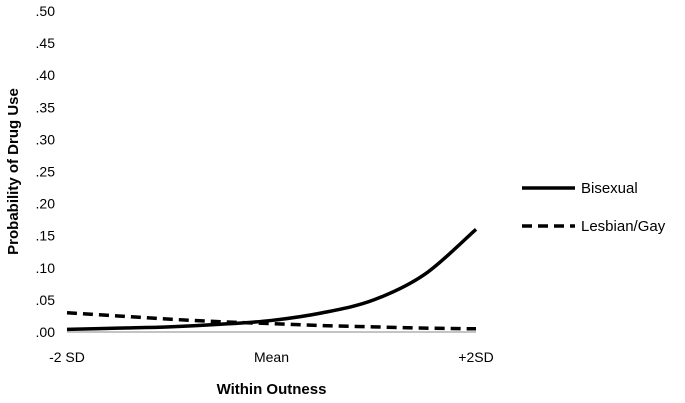  I want to click on legend: Bisexual Lesbian/Gay, so click(594, 207).